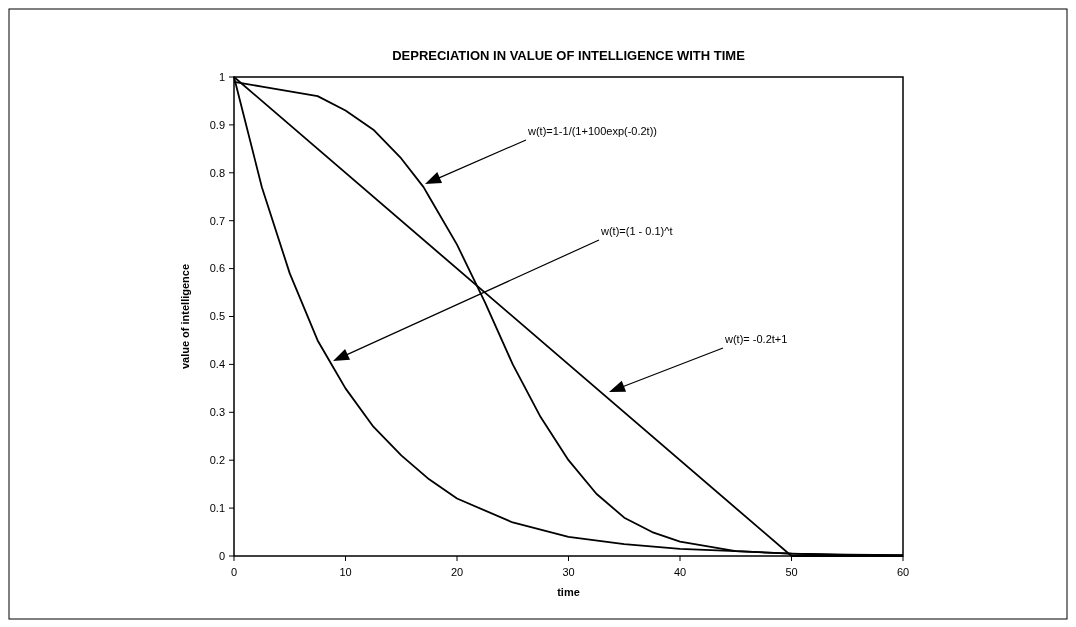 The width and height of the screenshot is (1076, 627). Describe the element at coordinates (903, 572) in the screenshot. I see `x-tick-label: 60` at that location.